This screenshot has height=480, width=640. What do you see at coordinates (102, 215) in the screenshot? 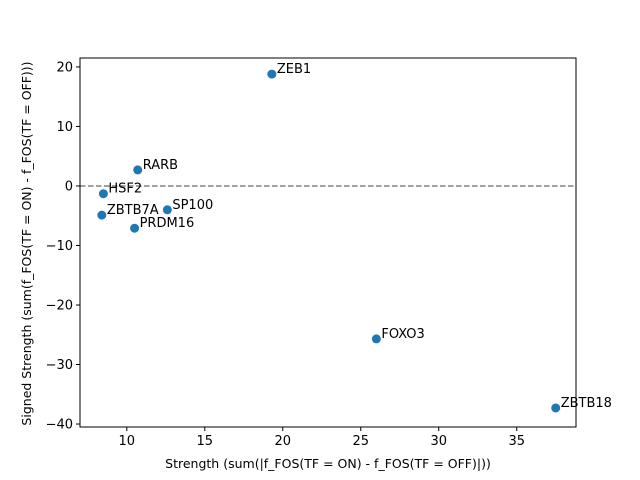
I see `point-zbtb7a` at bounding box center [102, 215].